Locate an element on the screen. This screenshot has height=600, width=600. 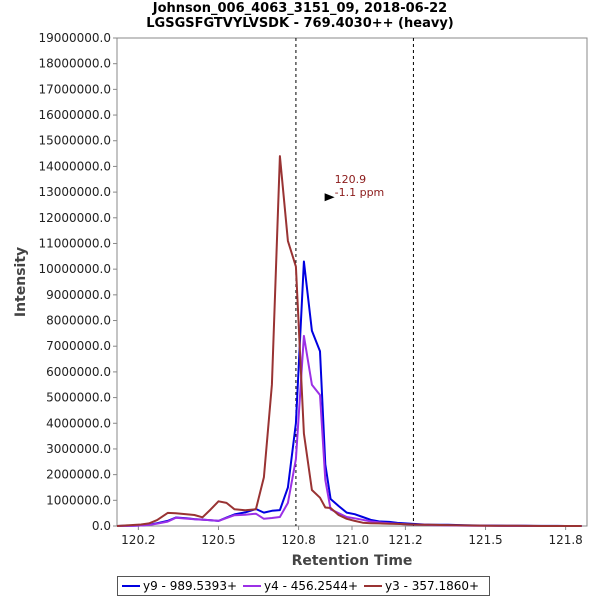
x-tick-label: 120.5 is located at coordinates (218, 540).